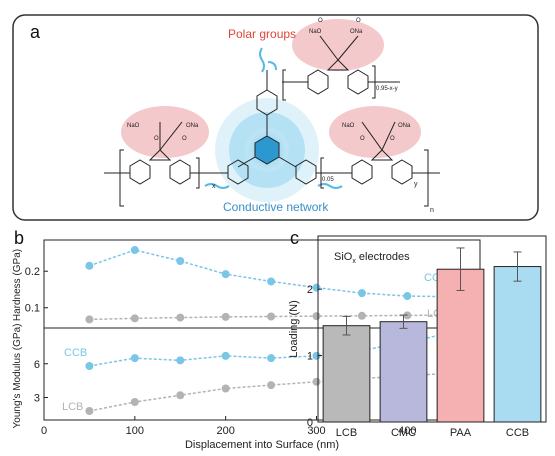 This screenshot has width=555, height=456. I want to click on wavy-bond-left, so click(217, 186).